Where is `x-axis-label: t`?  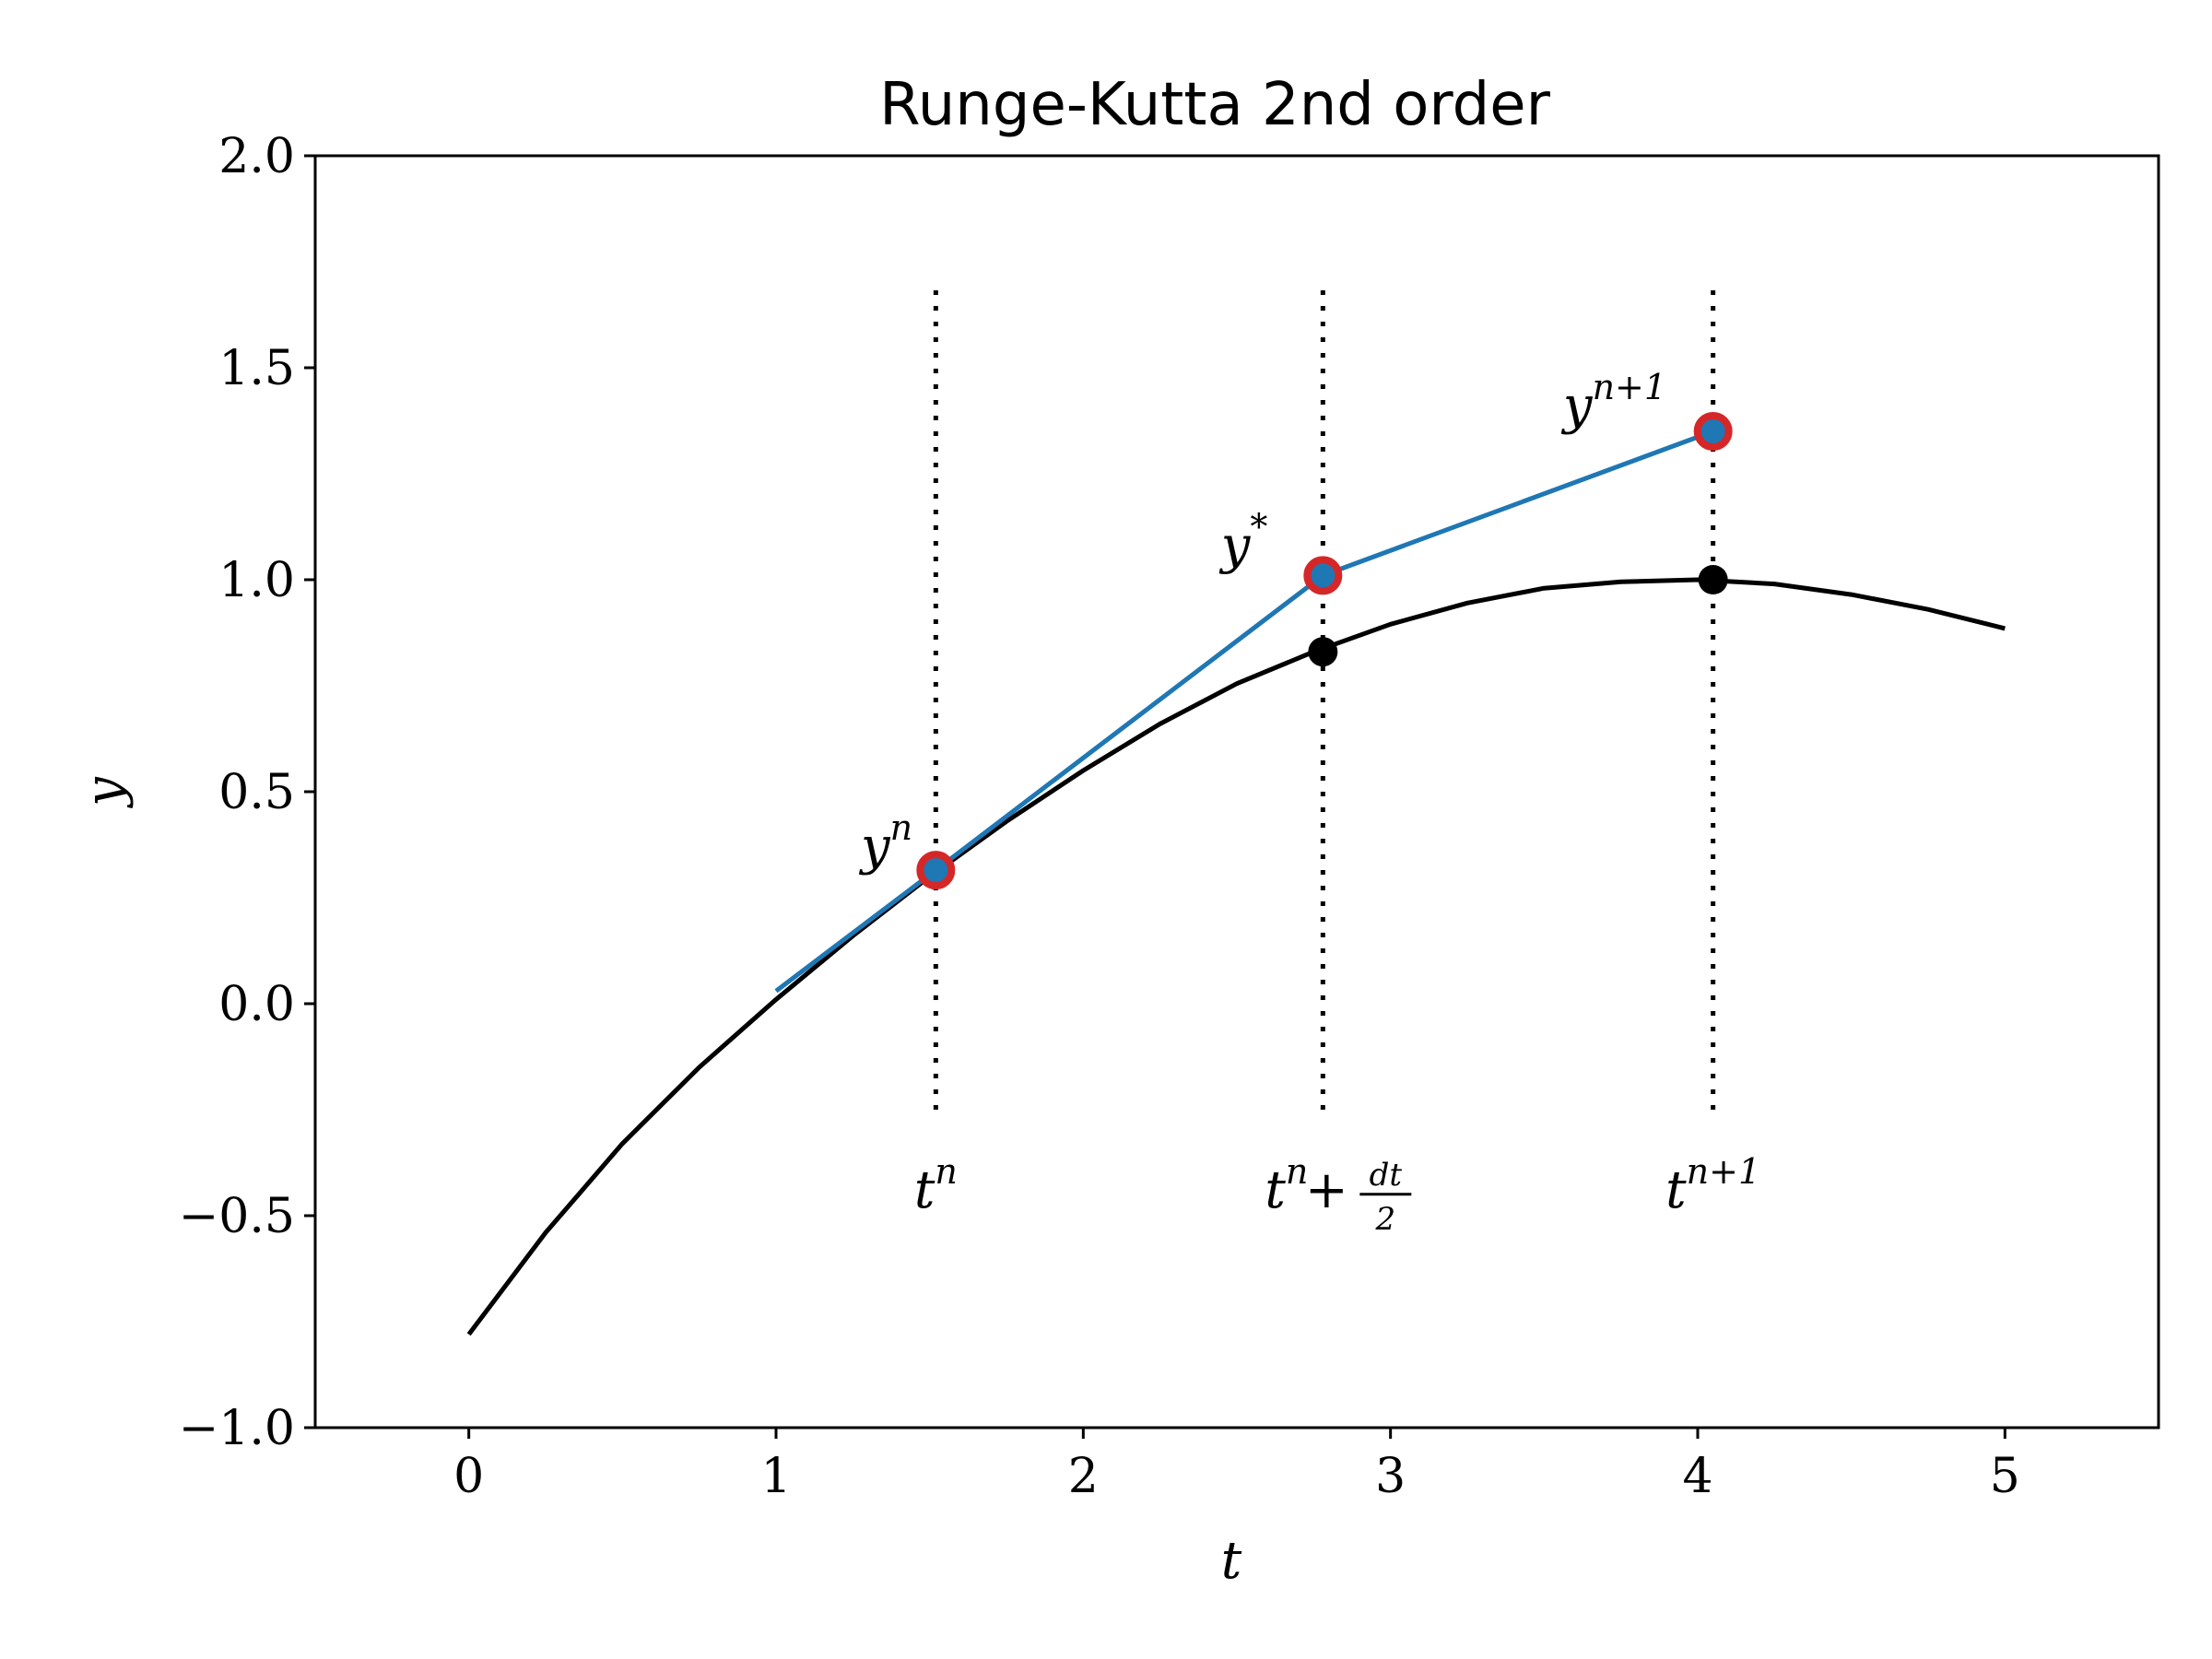 x-axis-label: t is located at coordinates (1231, 1561).